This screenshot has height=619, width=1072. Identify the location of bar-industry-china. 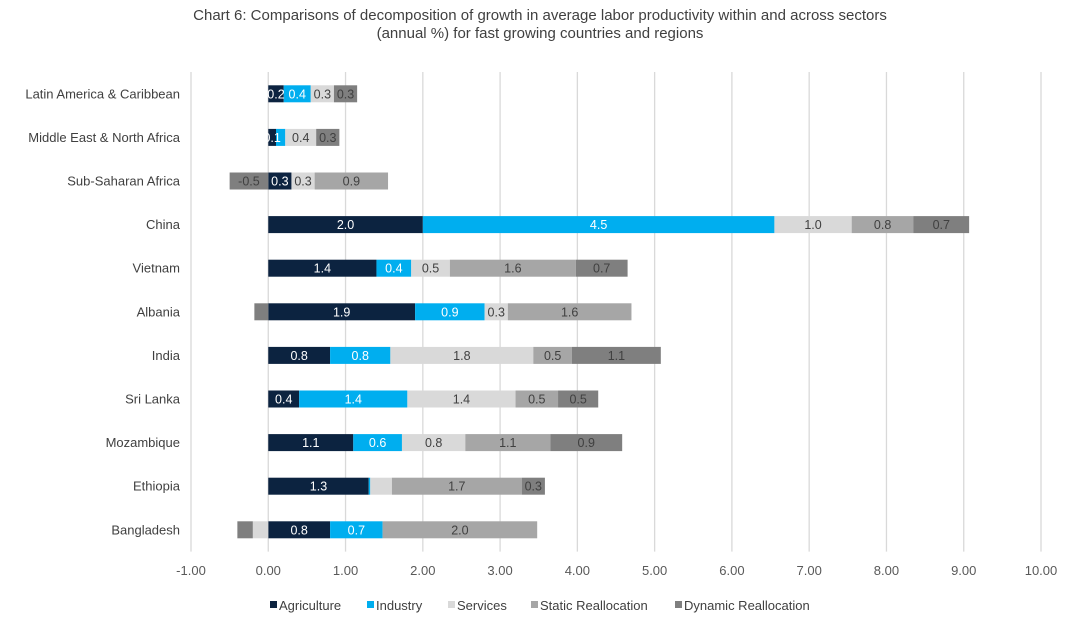
(598, 225).